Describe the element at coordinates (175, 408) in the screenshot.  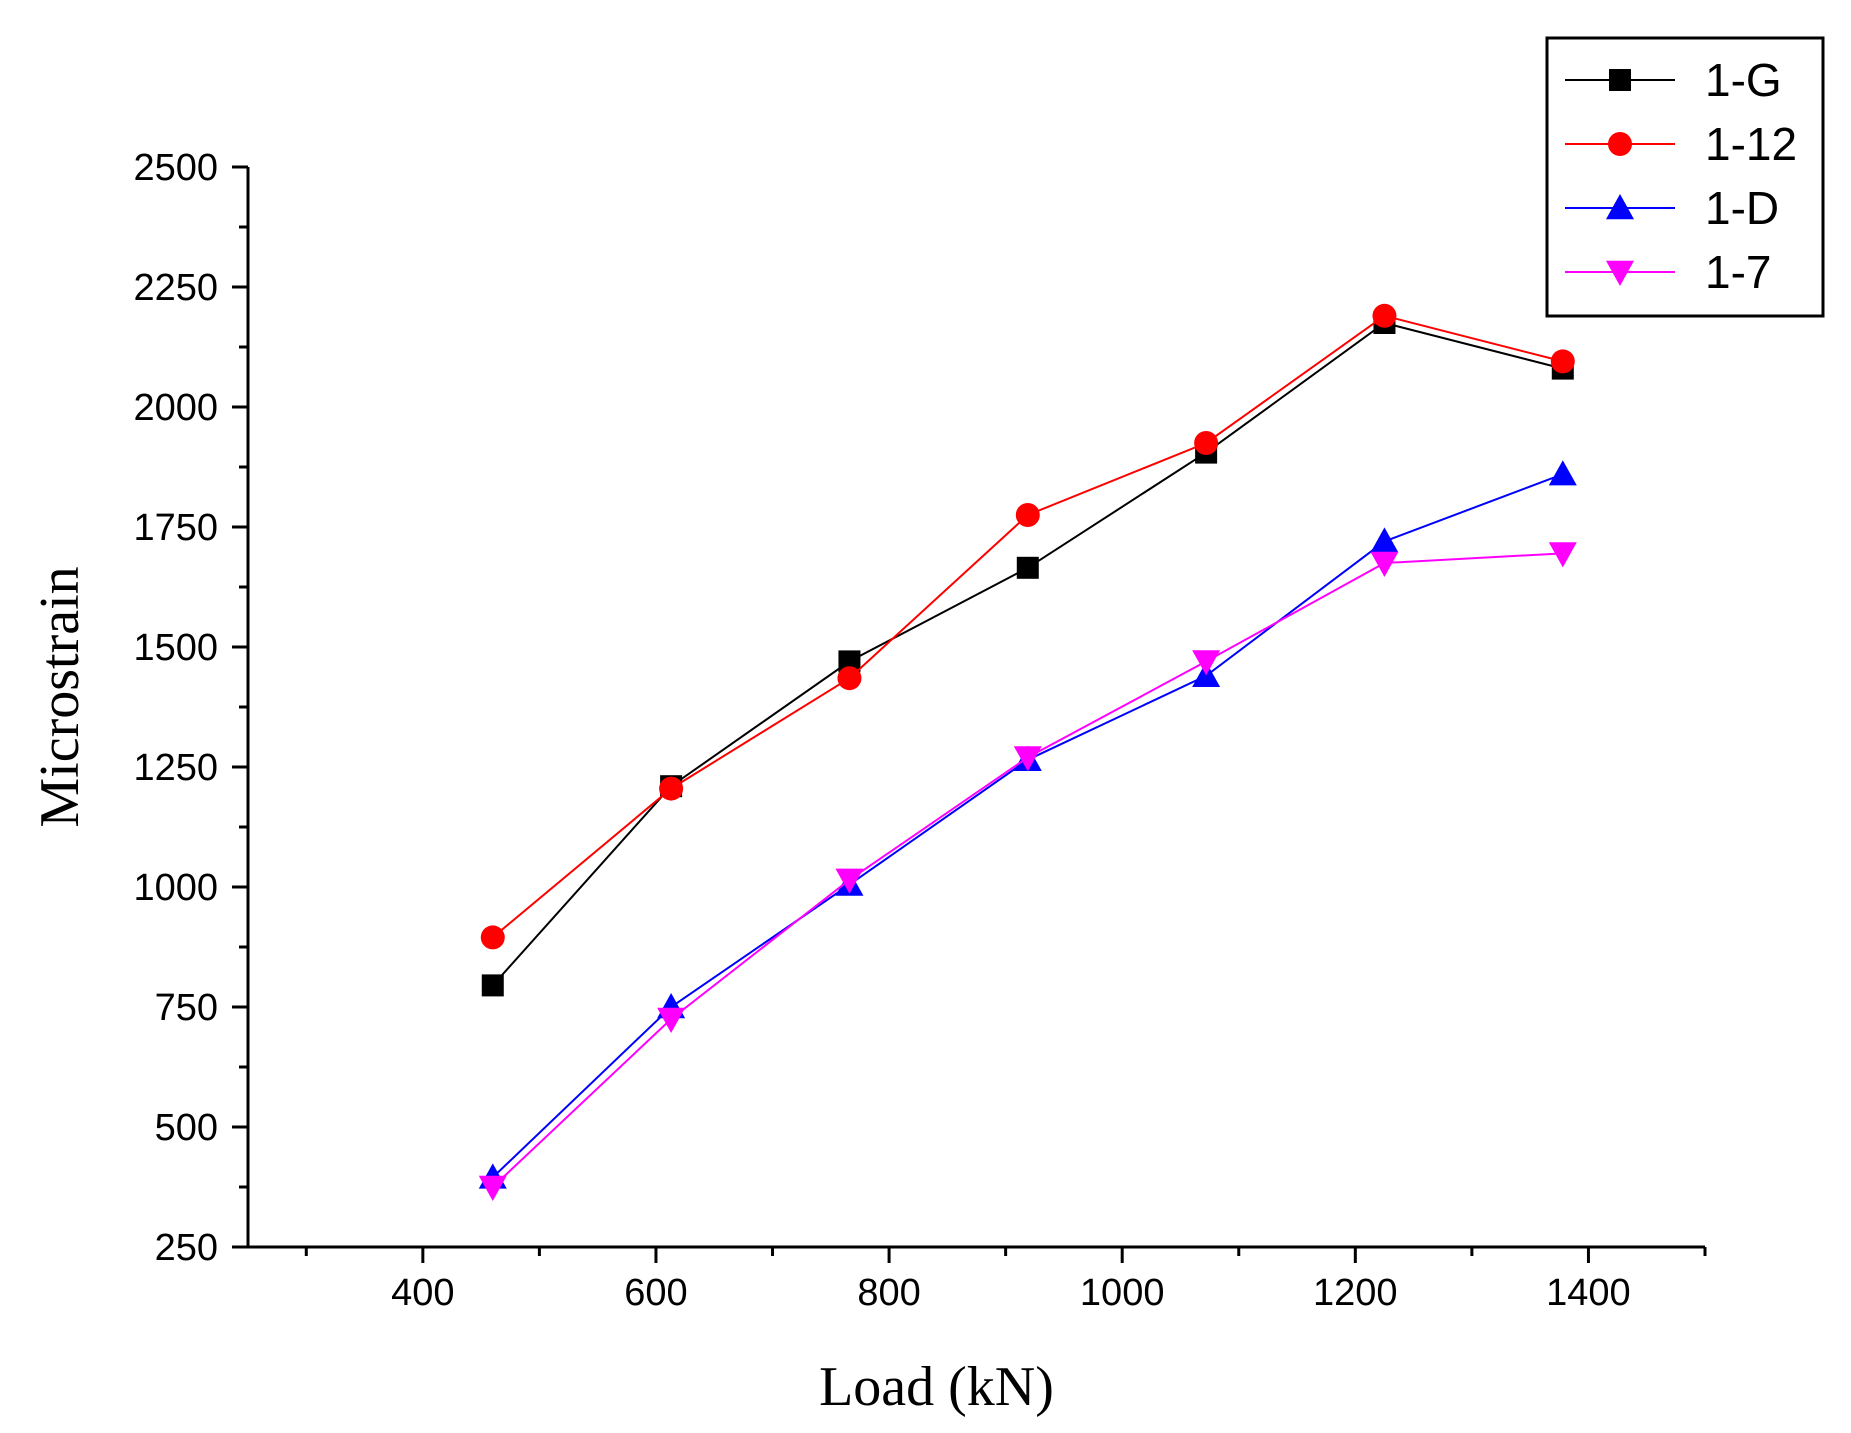
I see `y-tick-label: 2000` at that location.